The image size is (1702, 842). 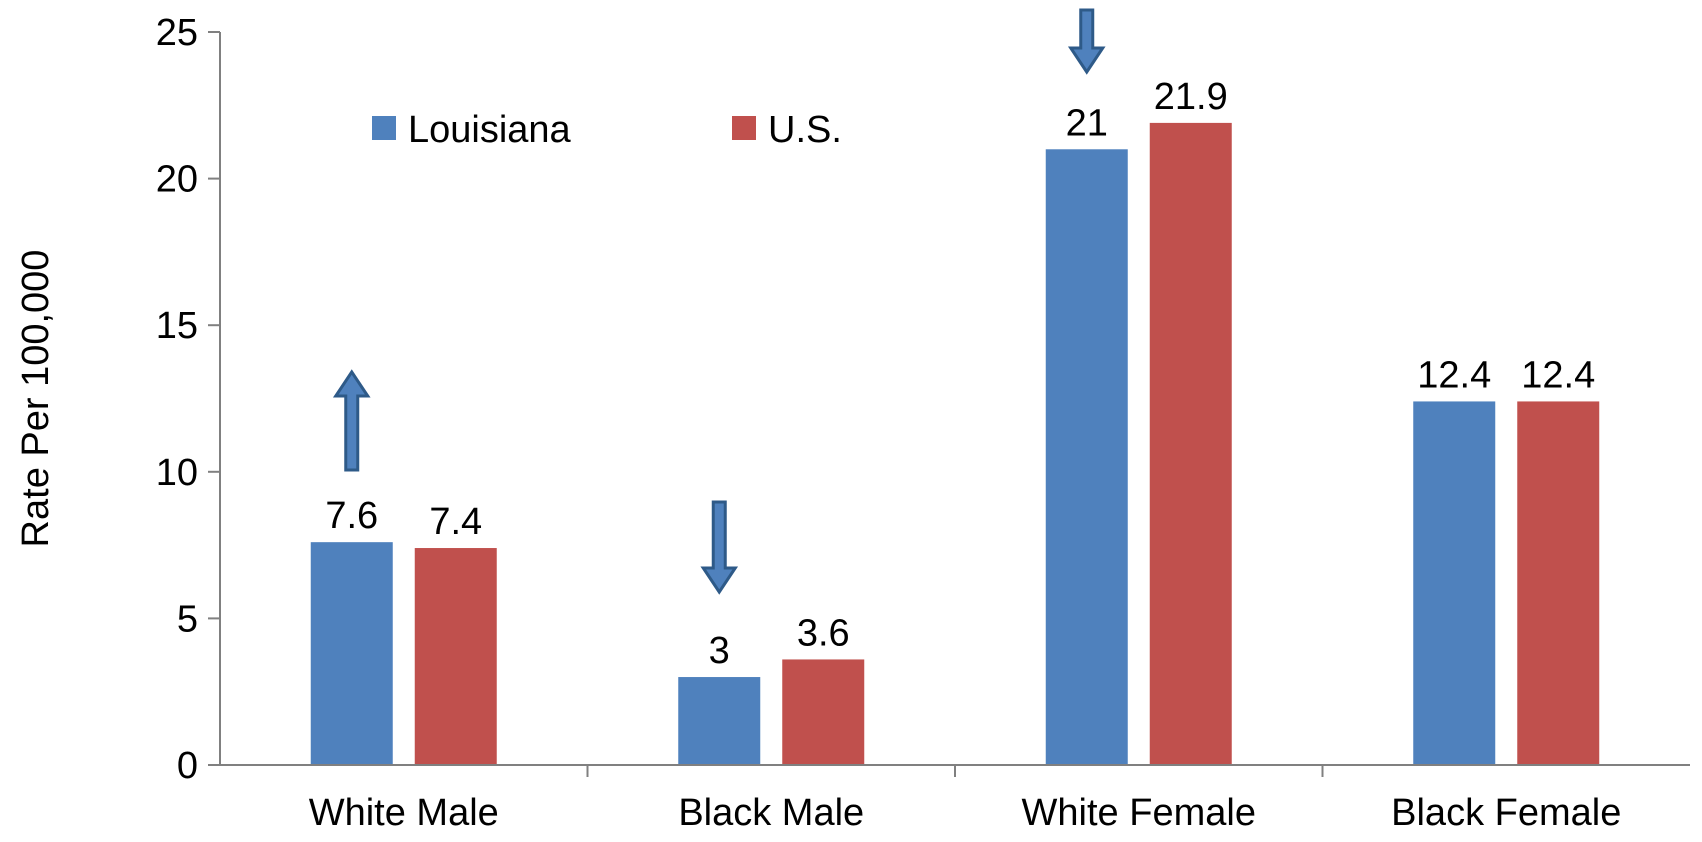 I want to click on y-tick-label: 5, so click(x=187, y=619).